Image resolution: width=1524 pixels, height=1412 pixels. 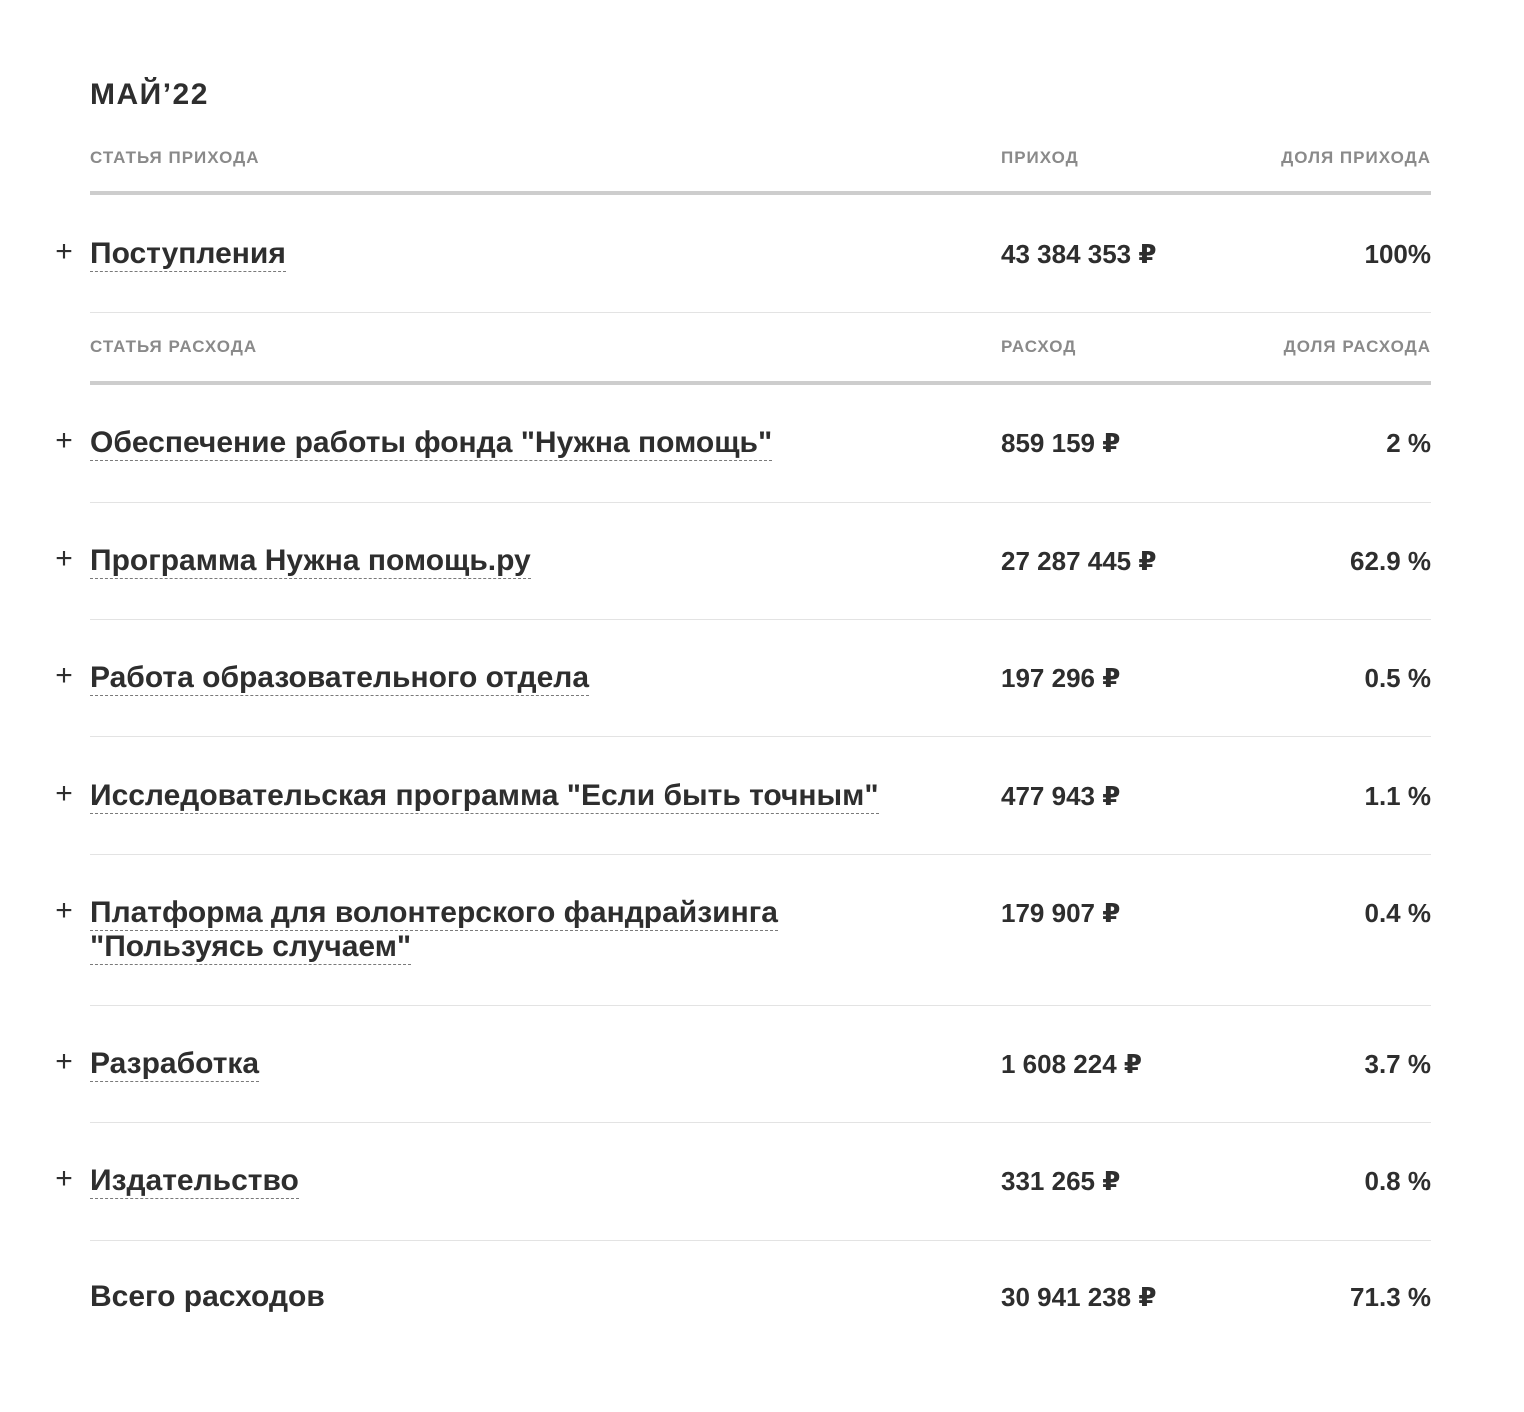 What do you see at coordinates (1040, 157) in the screenshot?
I see `income-amount-header: ПРИХОД` at bounding box center [1040, 157].